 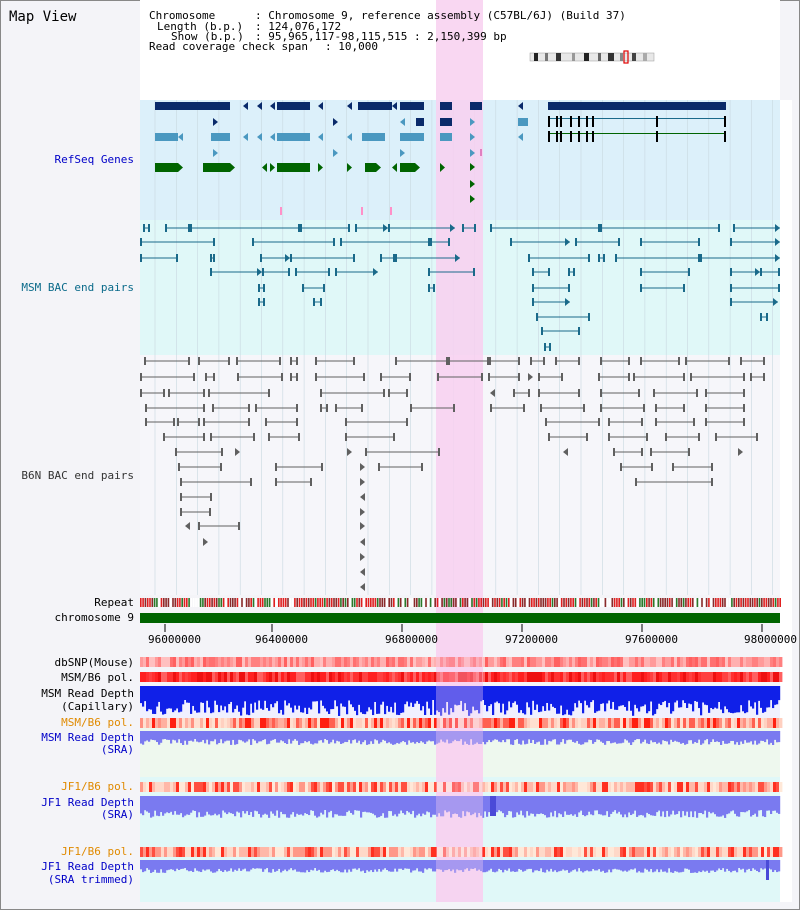 I want to click on track-label-jf1-read-depth-trim: JF1 Read Depth, so click(x=87, y=866).